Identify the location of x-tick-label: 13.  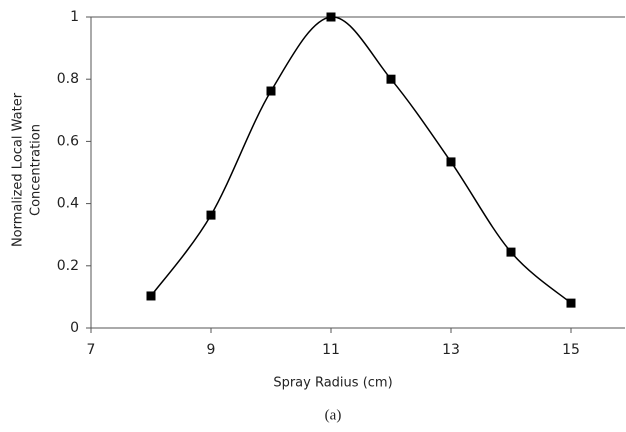
(451, 350).